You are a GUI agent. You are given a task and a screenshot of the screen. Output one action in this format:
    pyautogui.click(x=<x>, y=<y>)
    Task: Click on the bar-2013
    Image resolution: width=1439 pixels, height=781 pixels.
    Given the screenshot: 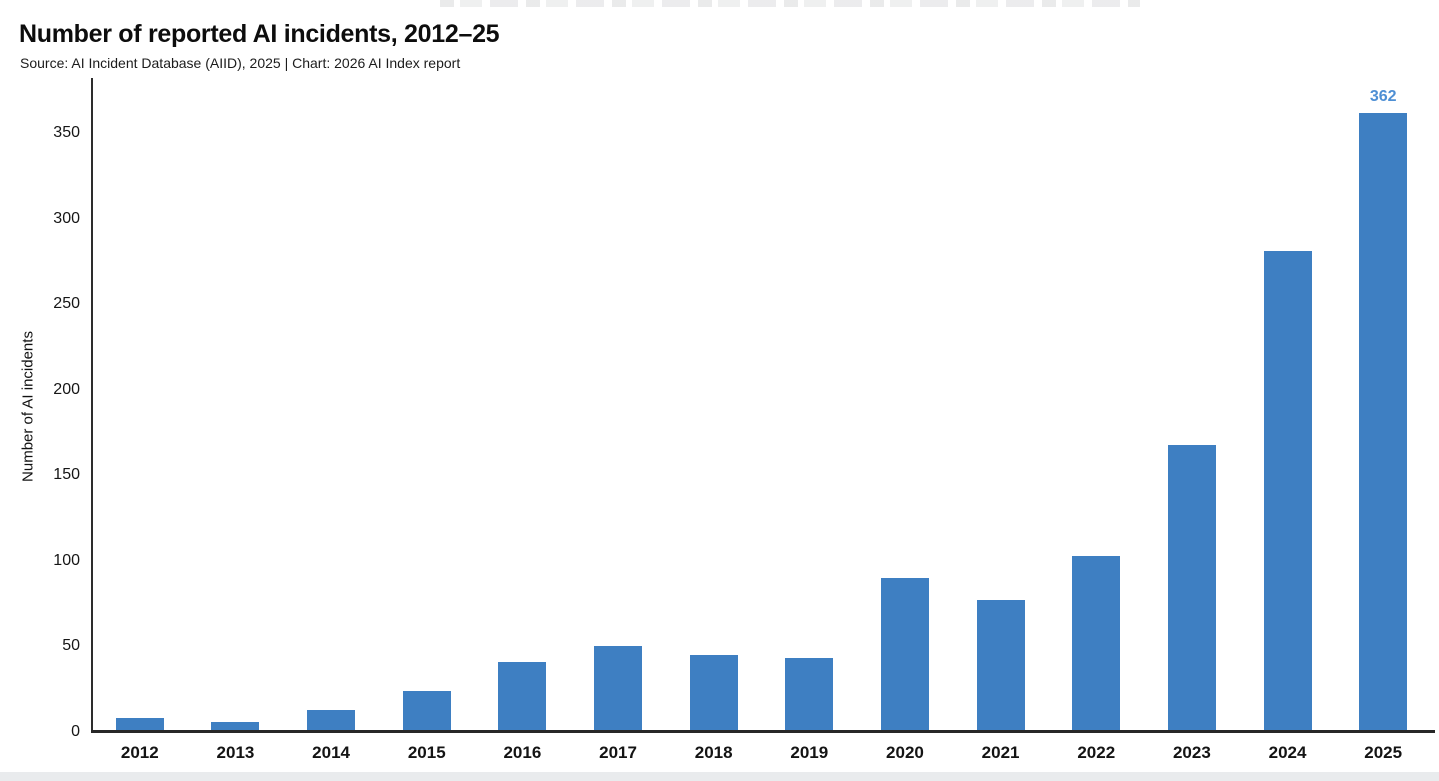 What is the action you would take?
    pyautogui.click(x=235, y=726)
    